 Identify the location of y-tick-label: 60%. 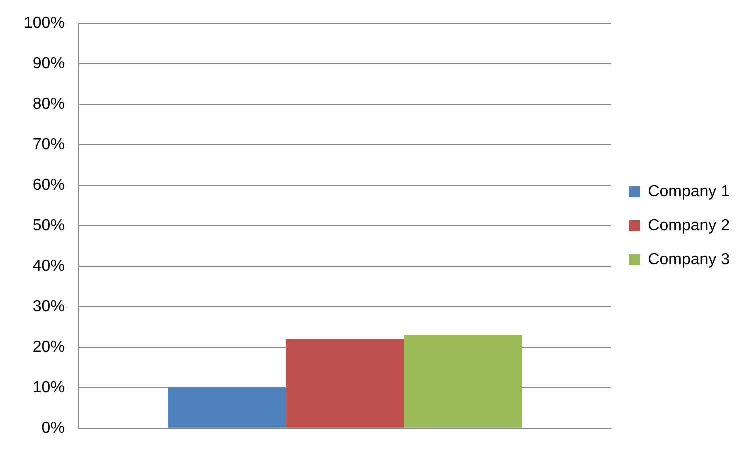
(48, 185).